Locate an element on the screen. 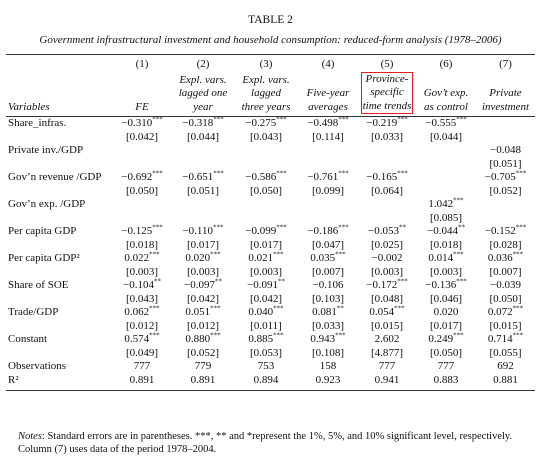  header-line: lagged one is located at coordinates (203, 93).